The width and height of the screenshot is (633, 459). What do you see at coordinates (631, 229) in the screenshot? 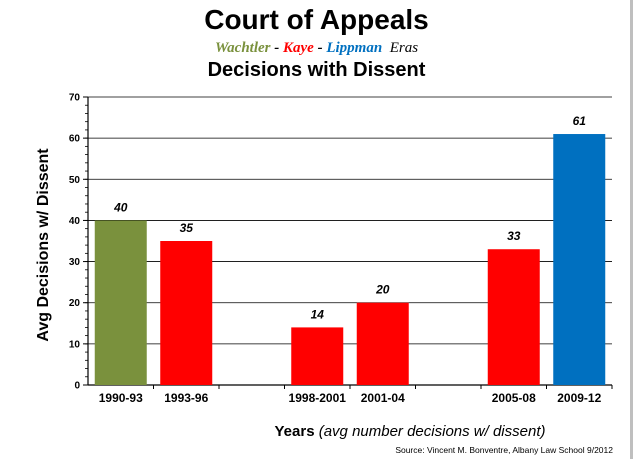
I see `right-edge-divider` at bounding box center [631, 229].